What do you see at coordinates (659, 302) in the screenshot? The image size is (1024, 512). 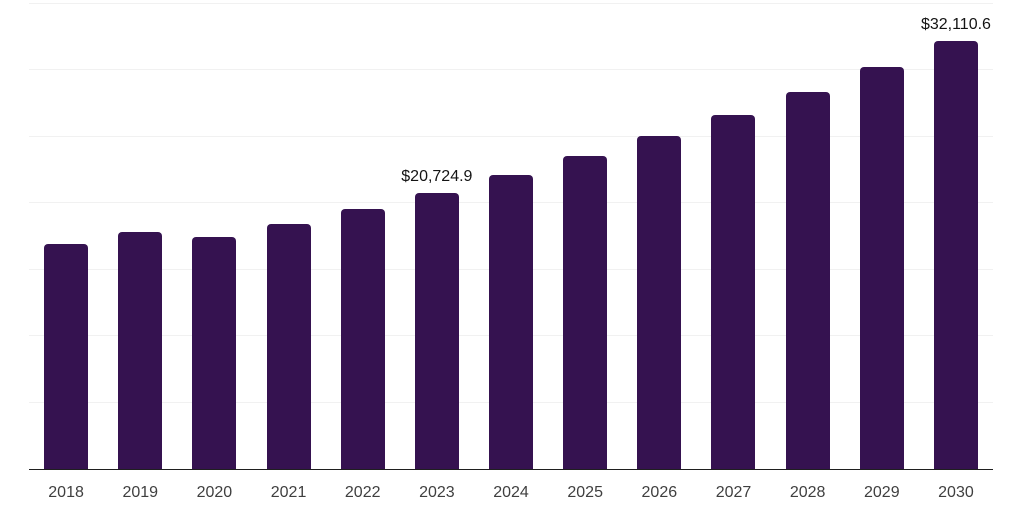 I see `bar-2026` at bounding box center [659, 302].